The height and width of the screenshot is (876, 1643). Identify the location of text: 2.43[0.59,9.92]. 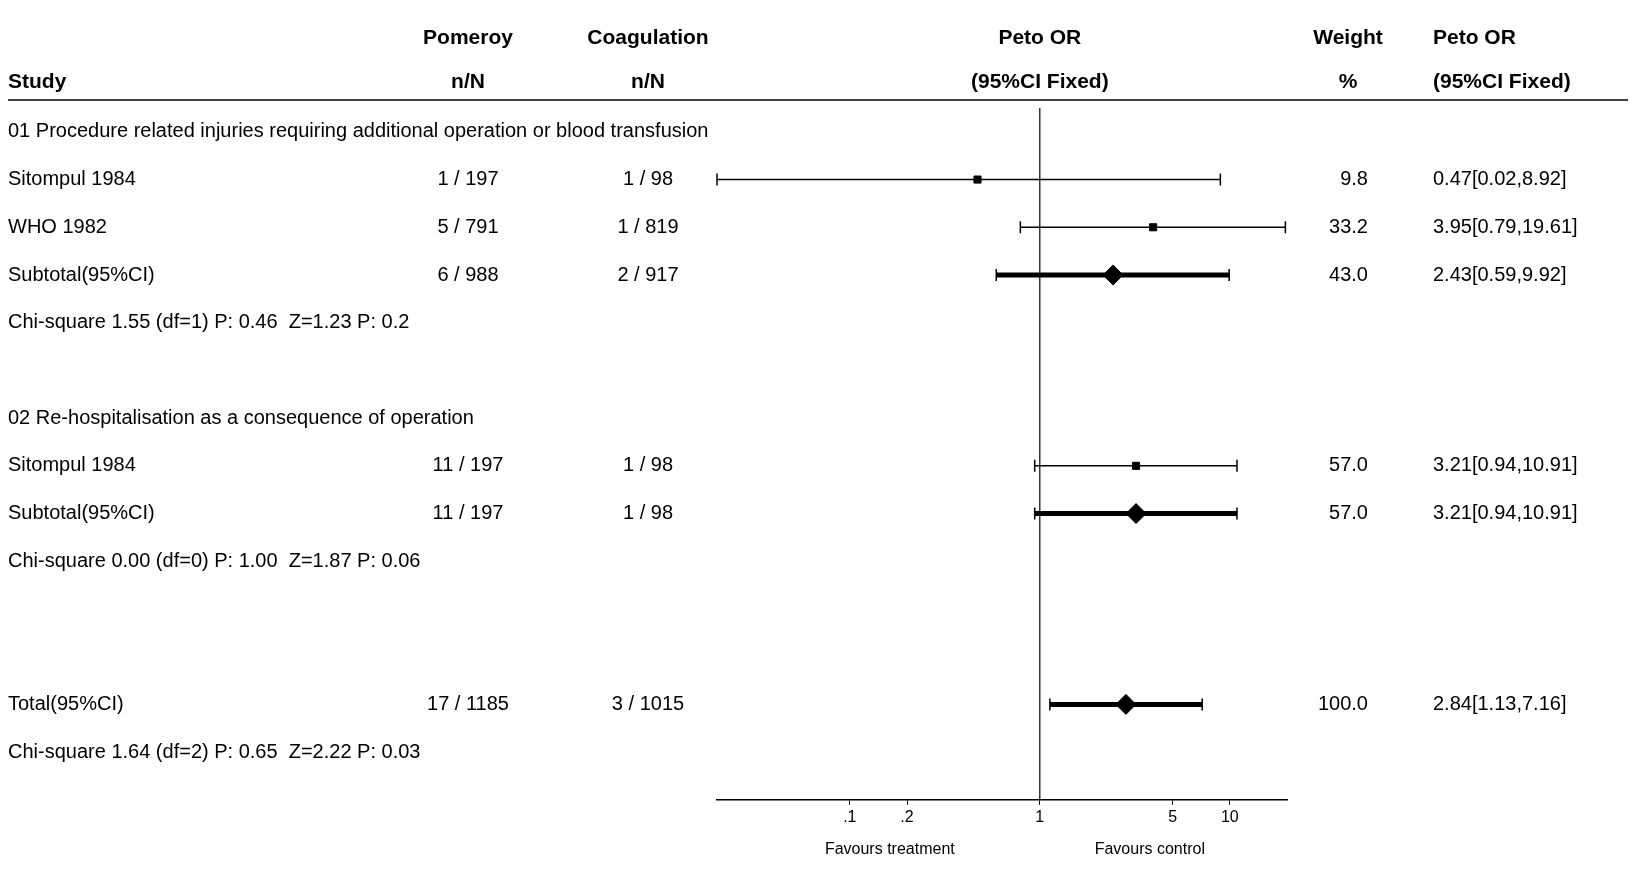
(1500, 273).